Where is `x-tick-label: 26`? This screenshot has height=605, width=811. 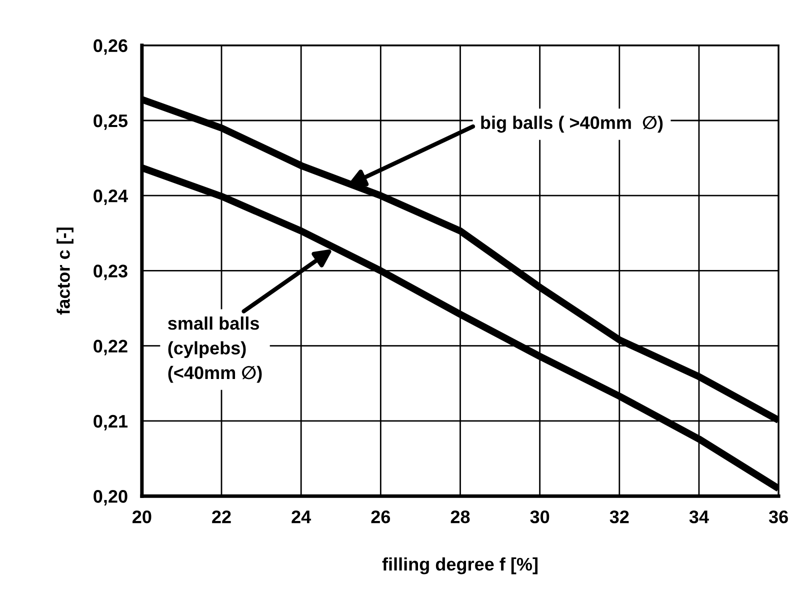
x-tick-label: 26 is located at coordinates (380, 517).